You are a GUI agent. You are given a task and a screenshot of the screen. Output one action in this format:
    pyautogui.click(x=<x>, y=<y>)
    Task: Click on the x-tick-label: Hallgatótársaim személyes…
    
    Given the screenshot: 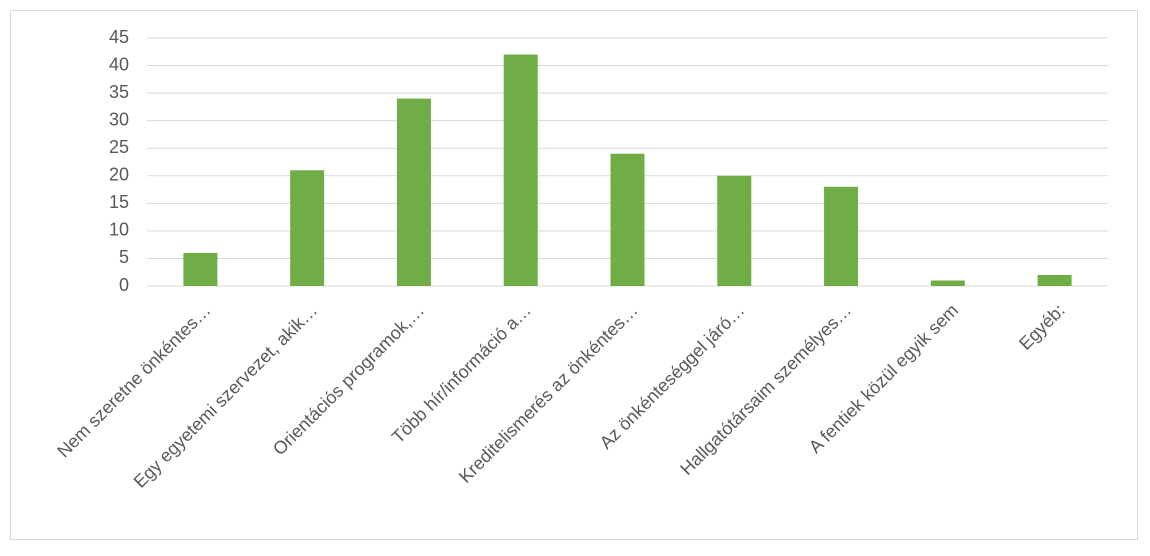 What is the action you would take?
    pyautogui.click(x=765, y=389)
    